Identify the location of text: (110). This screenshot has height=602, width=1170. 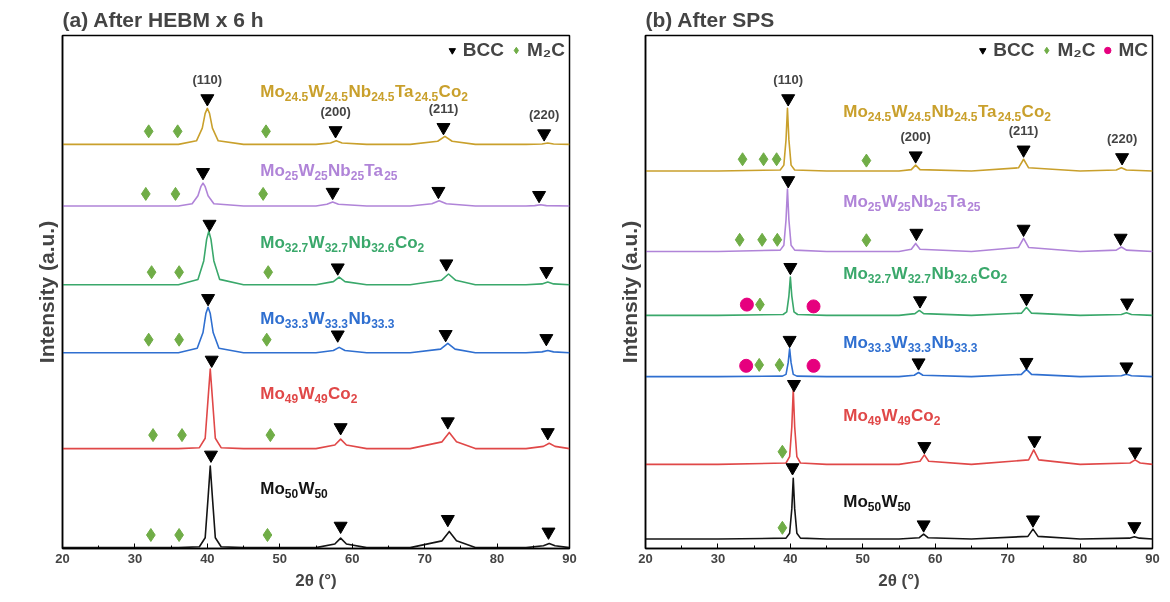
(788, 79).